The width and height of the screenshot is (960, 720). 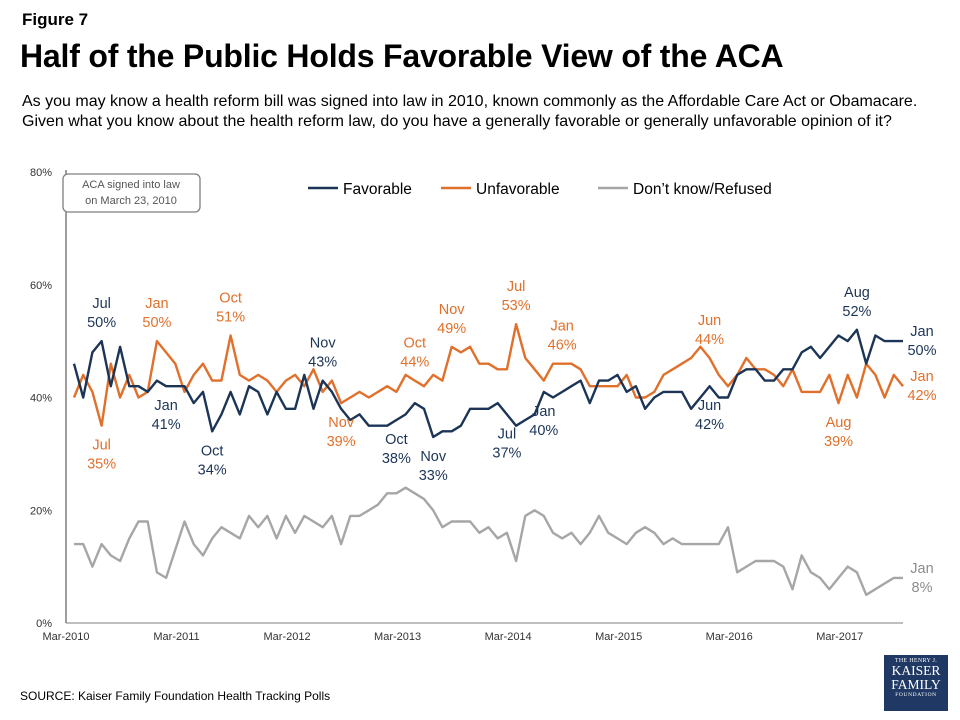 What do you see at coordinates (506, 453) in the screenshot?
I see `data-label-value: 37%` at bounding box center [506, 453].